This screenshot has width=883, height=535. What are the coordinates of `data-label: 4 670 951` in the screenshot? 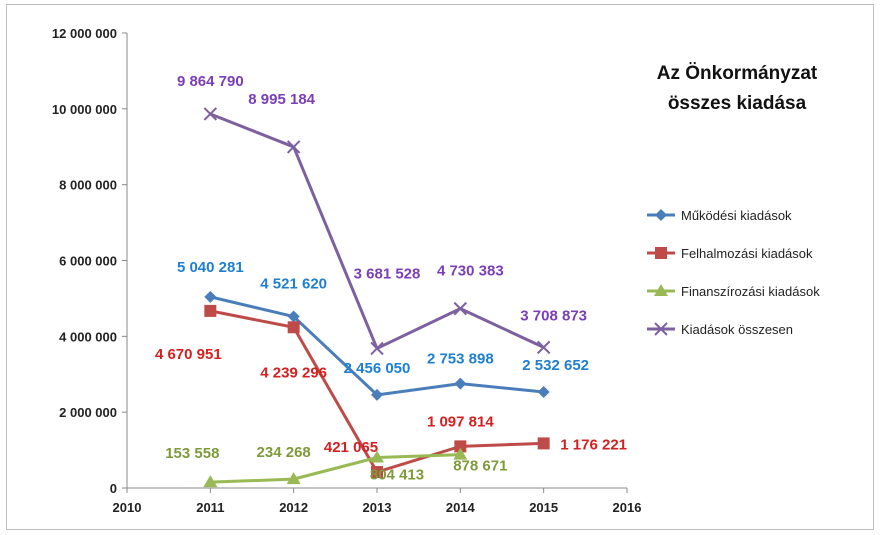 It's located at (188, 354).